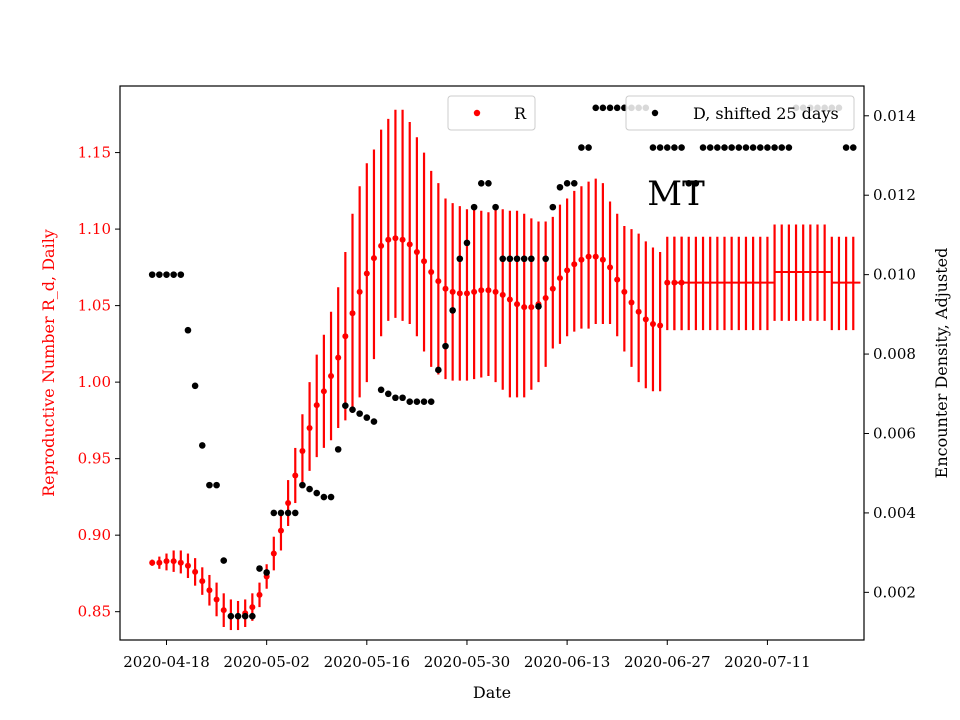  I want to click on left-y-tick-label: 1.15, so click(94, 153).